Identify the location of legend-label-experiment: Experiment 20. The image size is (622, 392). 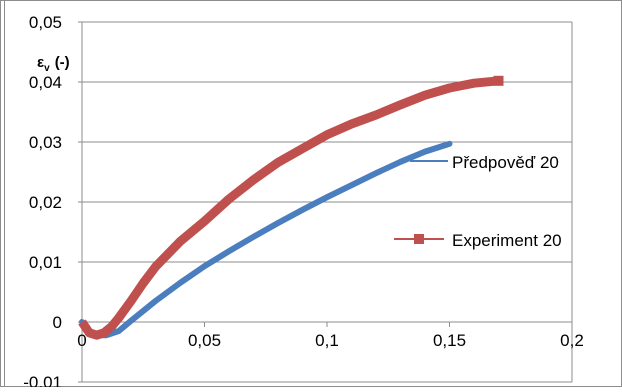
(507, 240).